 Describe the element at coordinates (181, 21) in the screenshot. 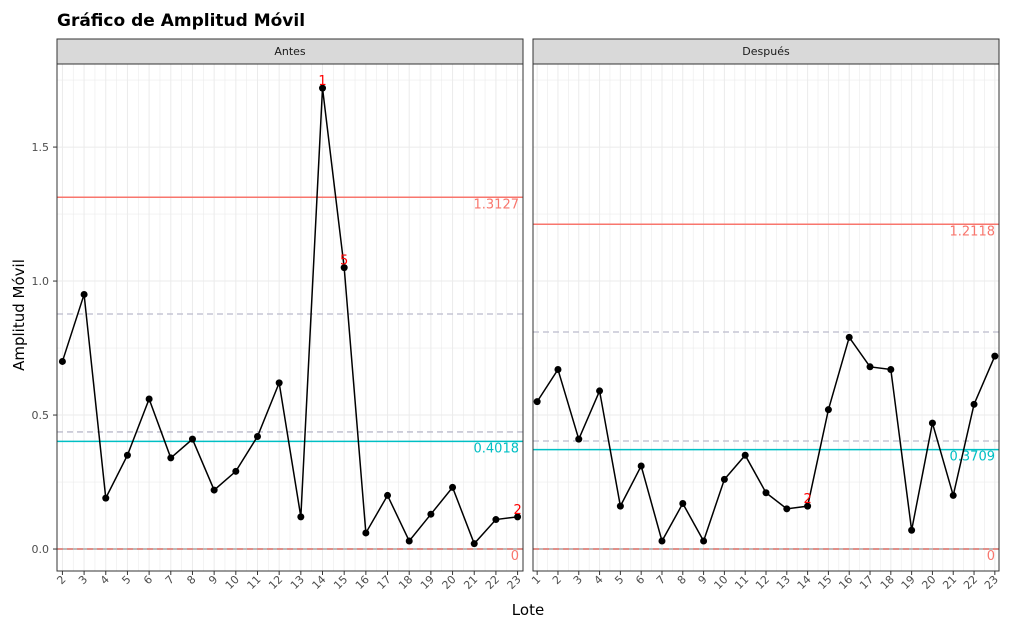

I see `chart-title: Gráfico de Amplitud Móvil` at that location.